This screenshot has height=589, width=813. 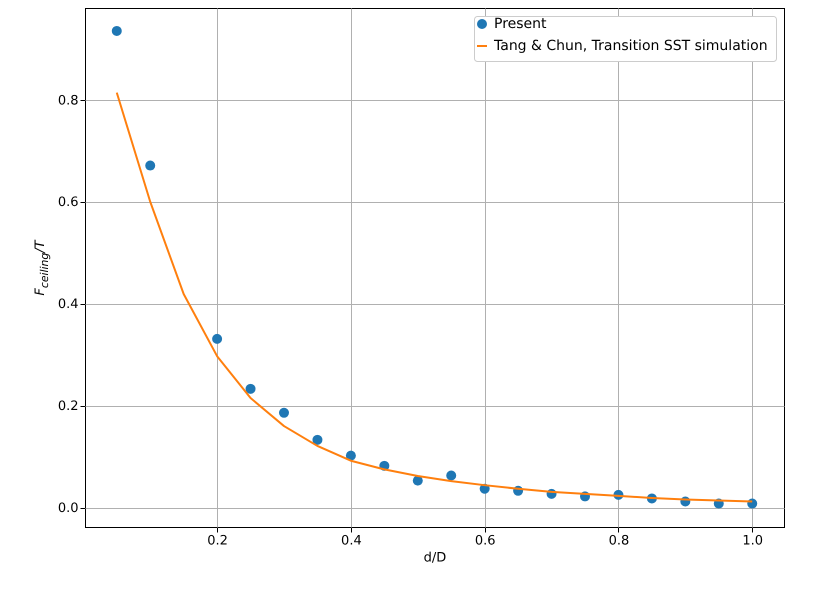 What do you see at coordinates (68, 100) in the screenshot?
I see `y-tick-label: 0.8` at bounding box center [68, 100].